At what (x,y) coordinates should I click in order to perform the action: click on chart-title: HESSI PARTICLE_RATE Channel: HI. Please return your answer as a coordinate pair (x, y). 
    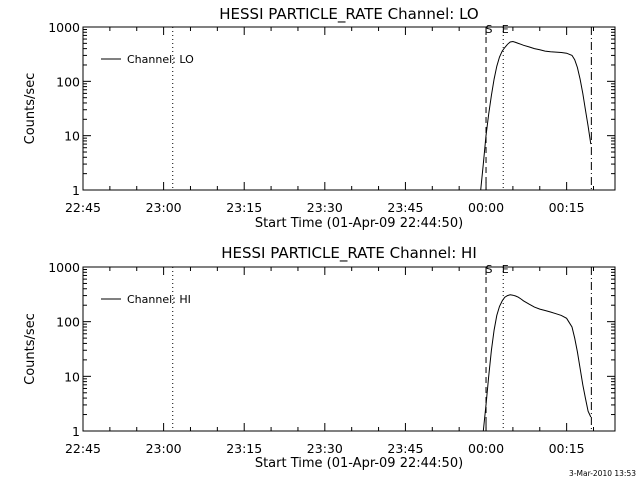
    Looking at the image, I should click on (349, 253).